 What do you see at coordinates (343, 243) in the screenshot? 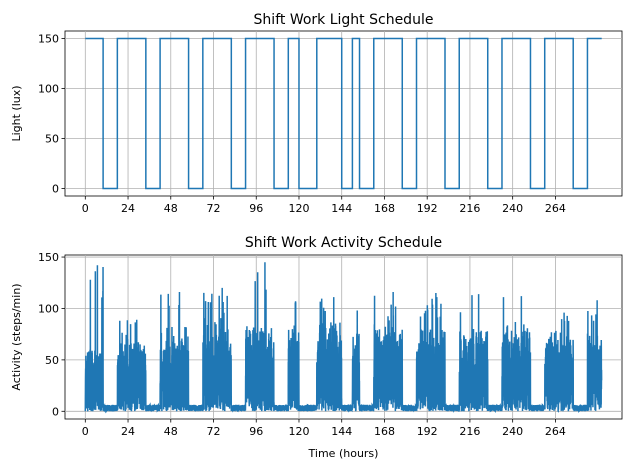
I see `activity-chart-title: Shift Work Activity Schedule` at bounding box center [343, 243].